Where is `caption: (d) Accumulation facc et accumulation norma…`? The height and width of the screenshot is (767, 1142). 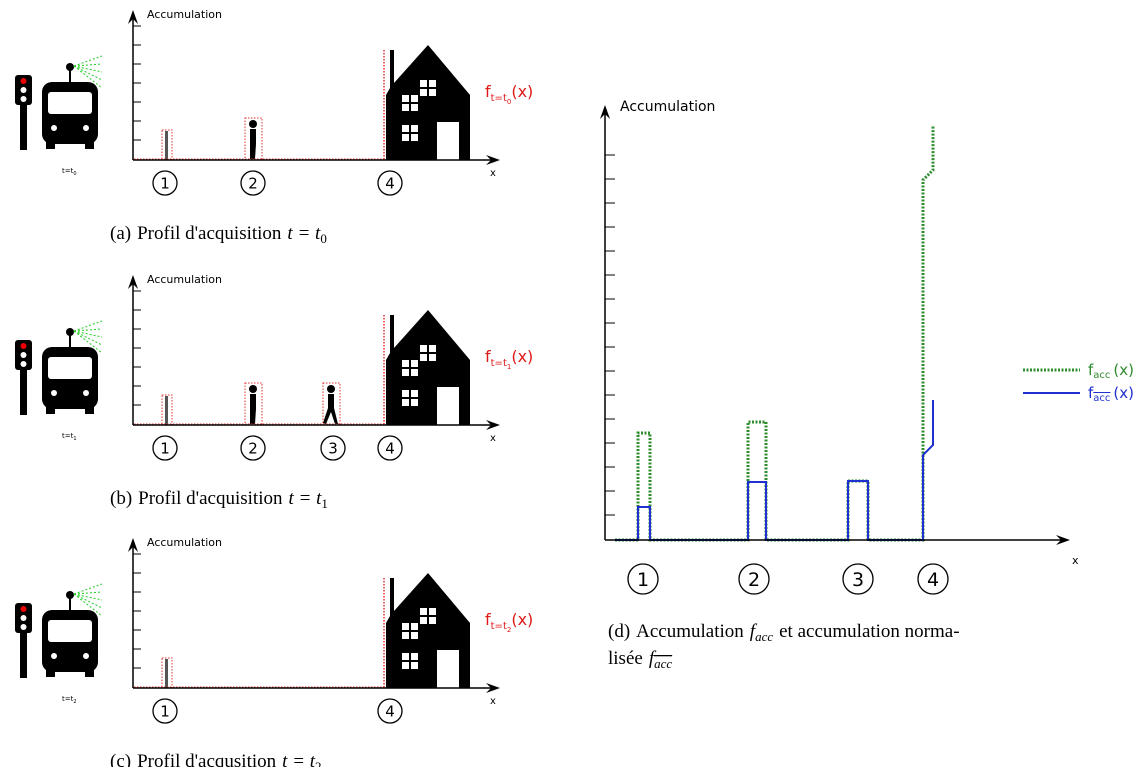
caption: (d) Accumulation facc et accumulation norma… is located at coordinates (784, 632).